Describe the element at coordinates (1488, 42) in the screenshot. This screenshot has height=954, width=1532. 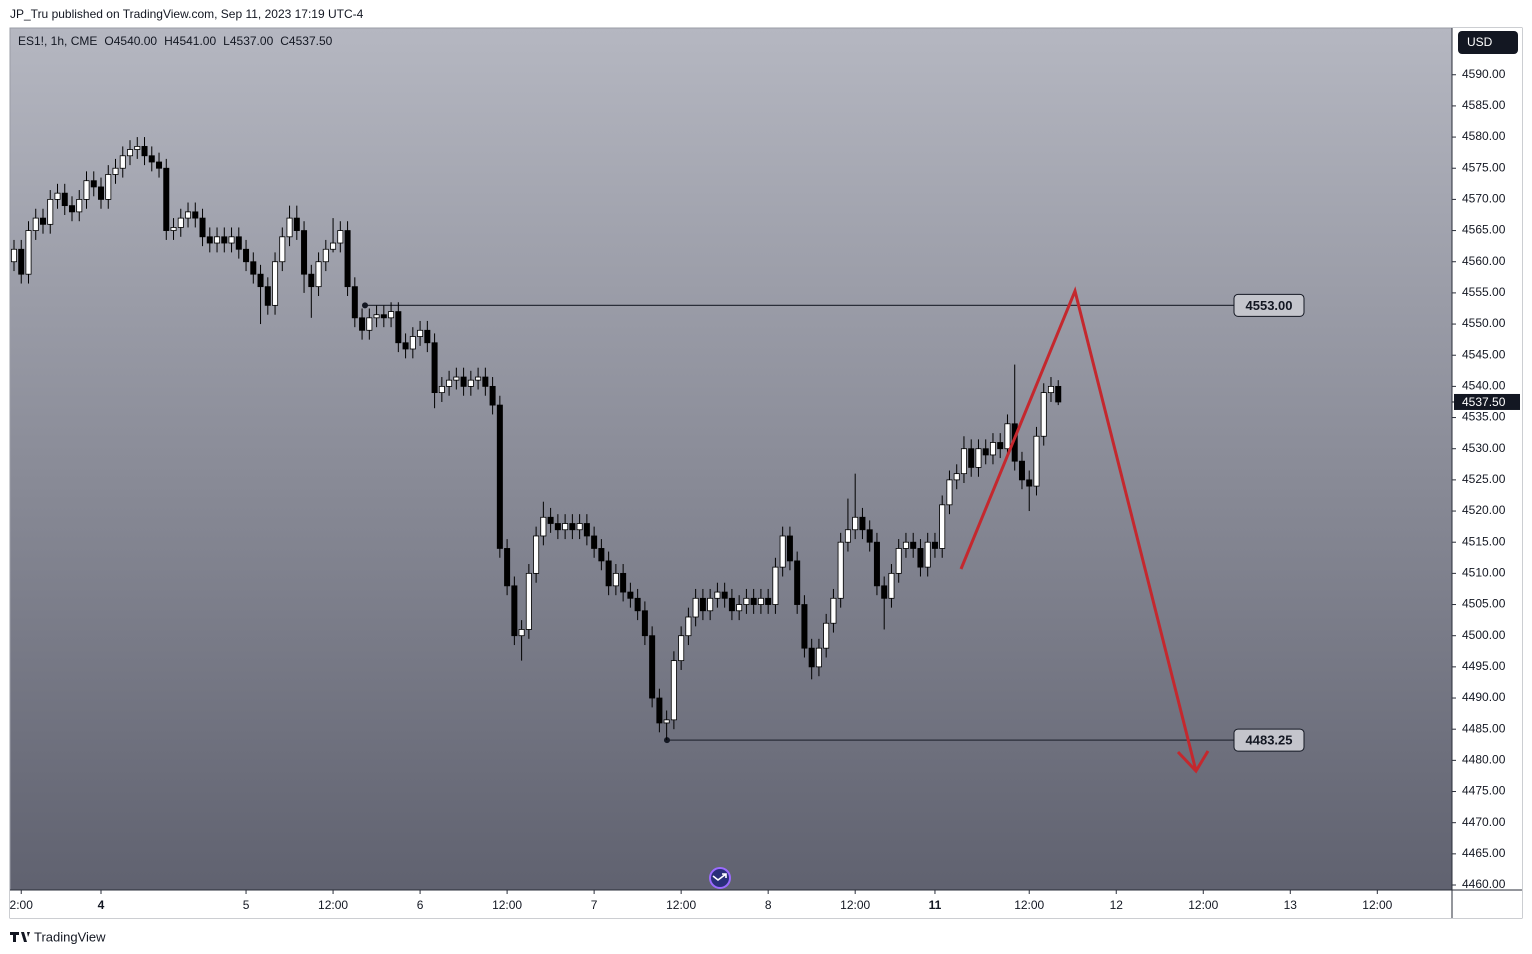
I see `currency-button` at that location.